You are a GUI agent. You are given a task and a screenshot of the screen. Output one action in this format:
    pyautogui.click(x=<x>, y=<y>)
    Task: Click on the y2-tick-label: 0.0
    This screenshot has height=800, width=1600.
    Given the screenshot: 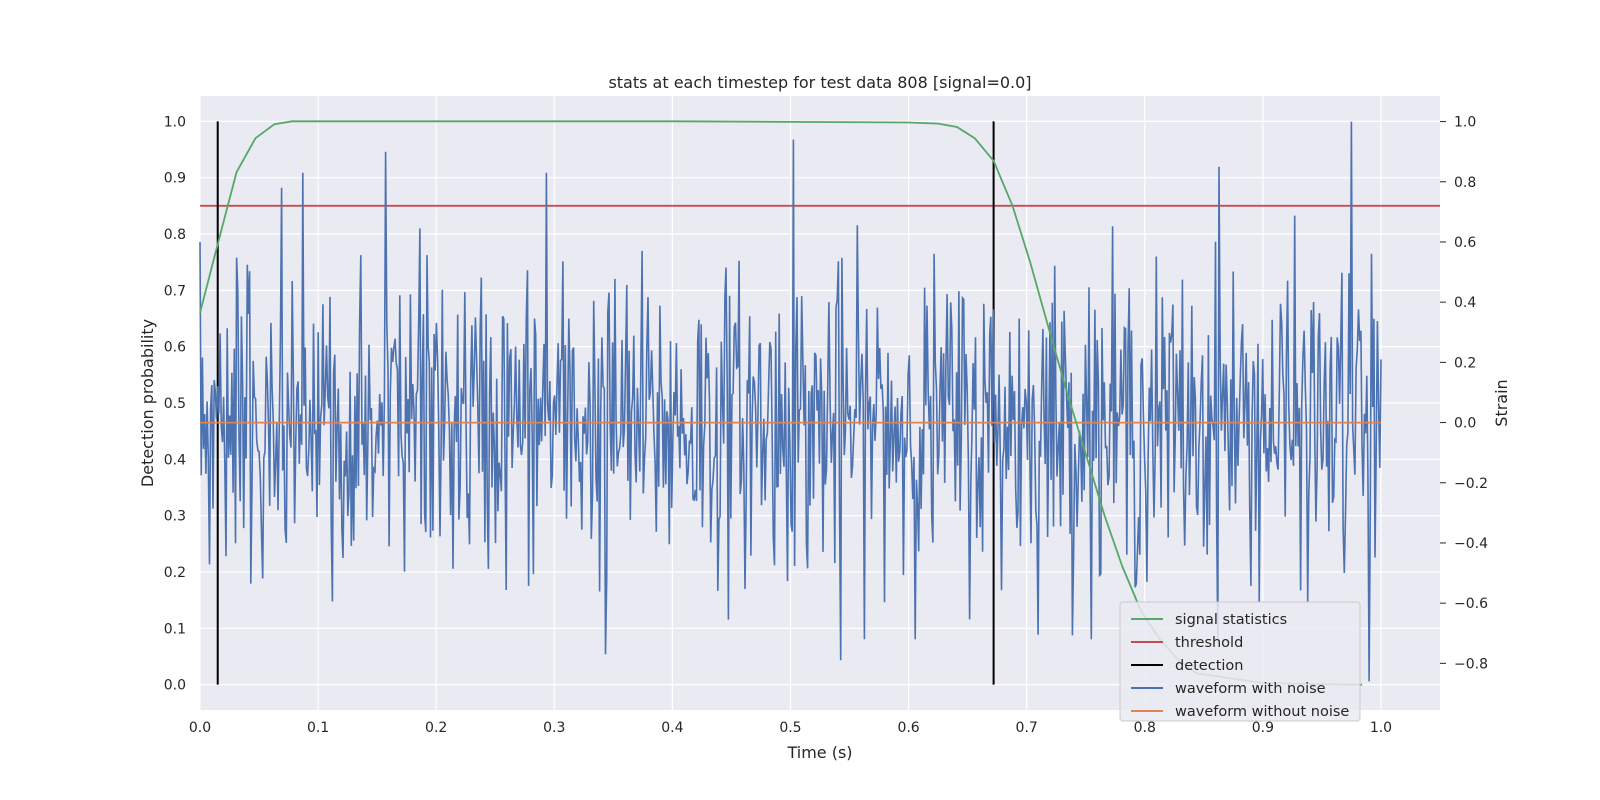 What is the action you would take?
    pyautogui.click(x=1465, y=424)
    